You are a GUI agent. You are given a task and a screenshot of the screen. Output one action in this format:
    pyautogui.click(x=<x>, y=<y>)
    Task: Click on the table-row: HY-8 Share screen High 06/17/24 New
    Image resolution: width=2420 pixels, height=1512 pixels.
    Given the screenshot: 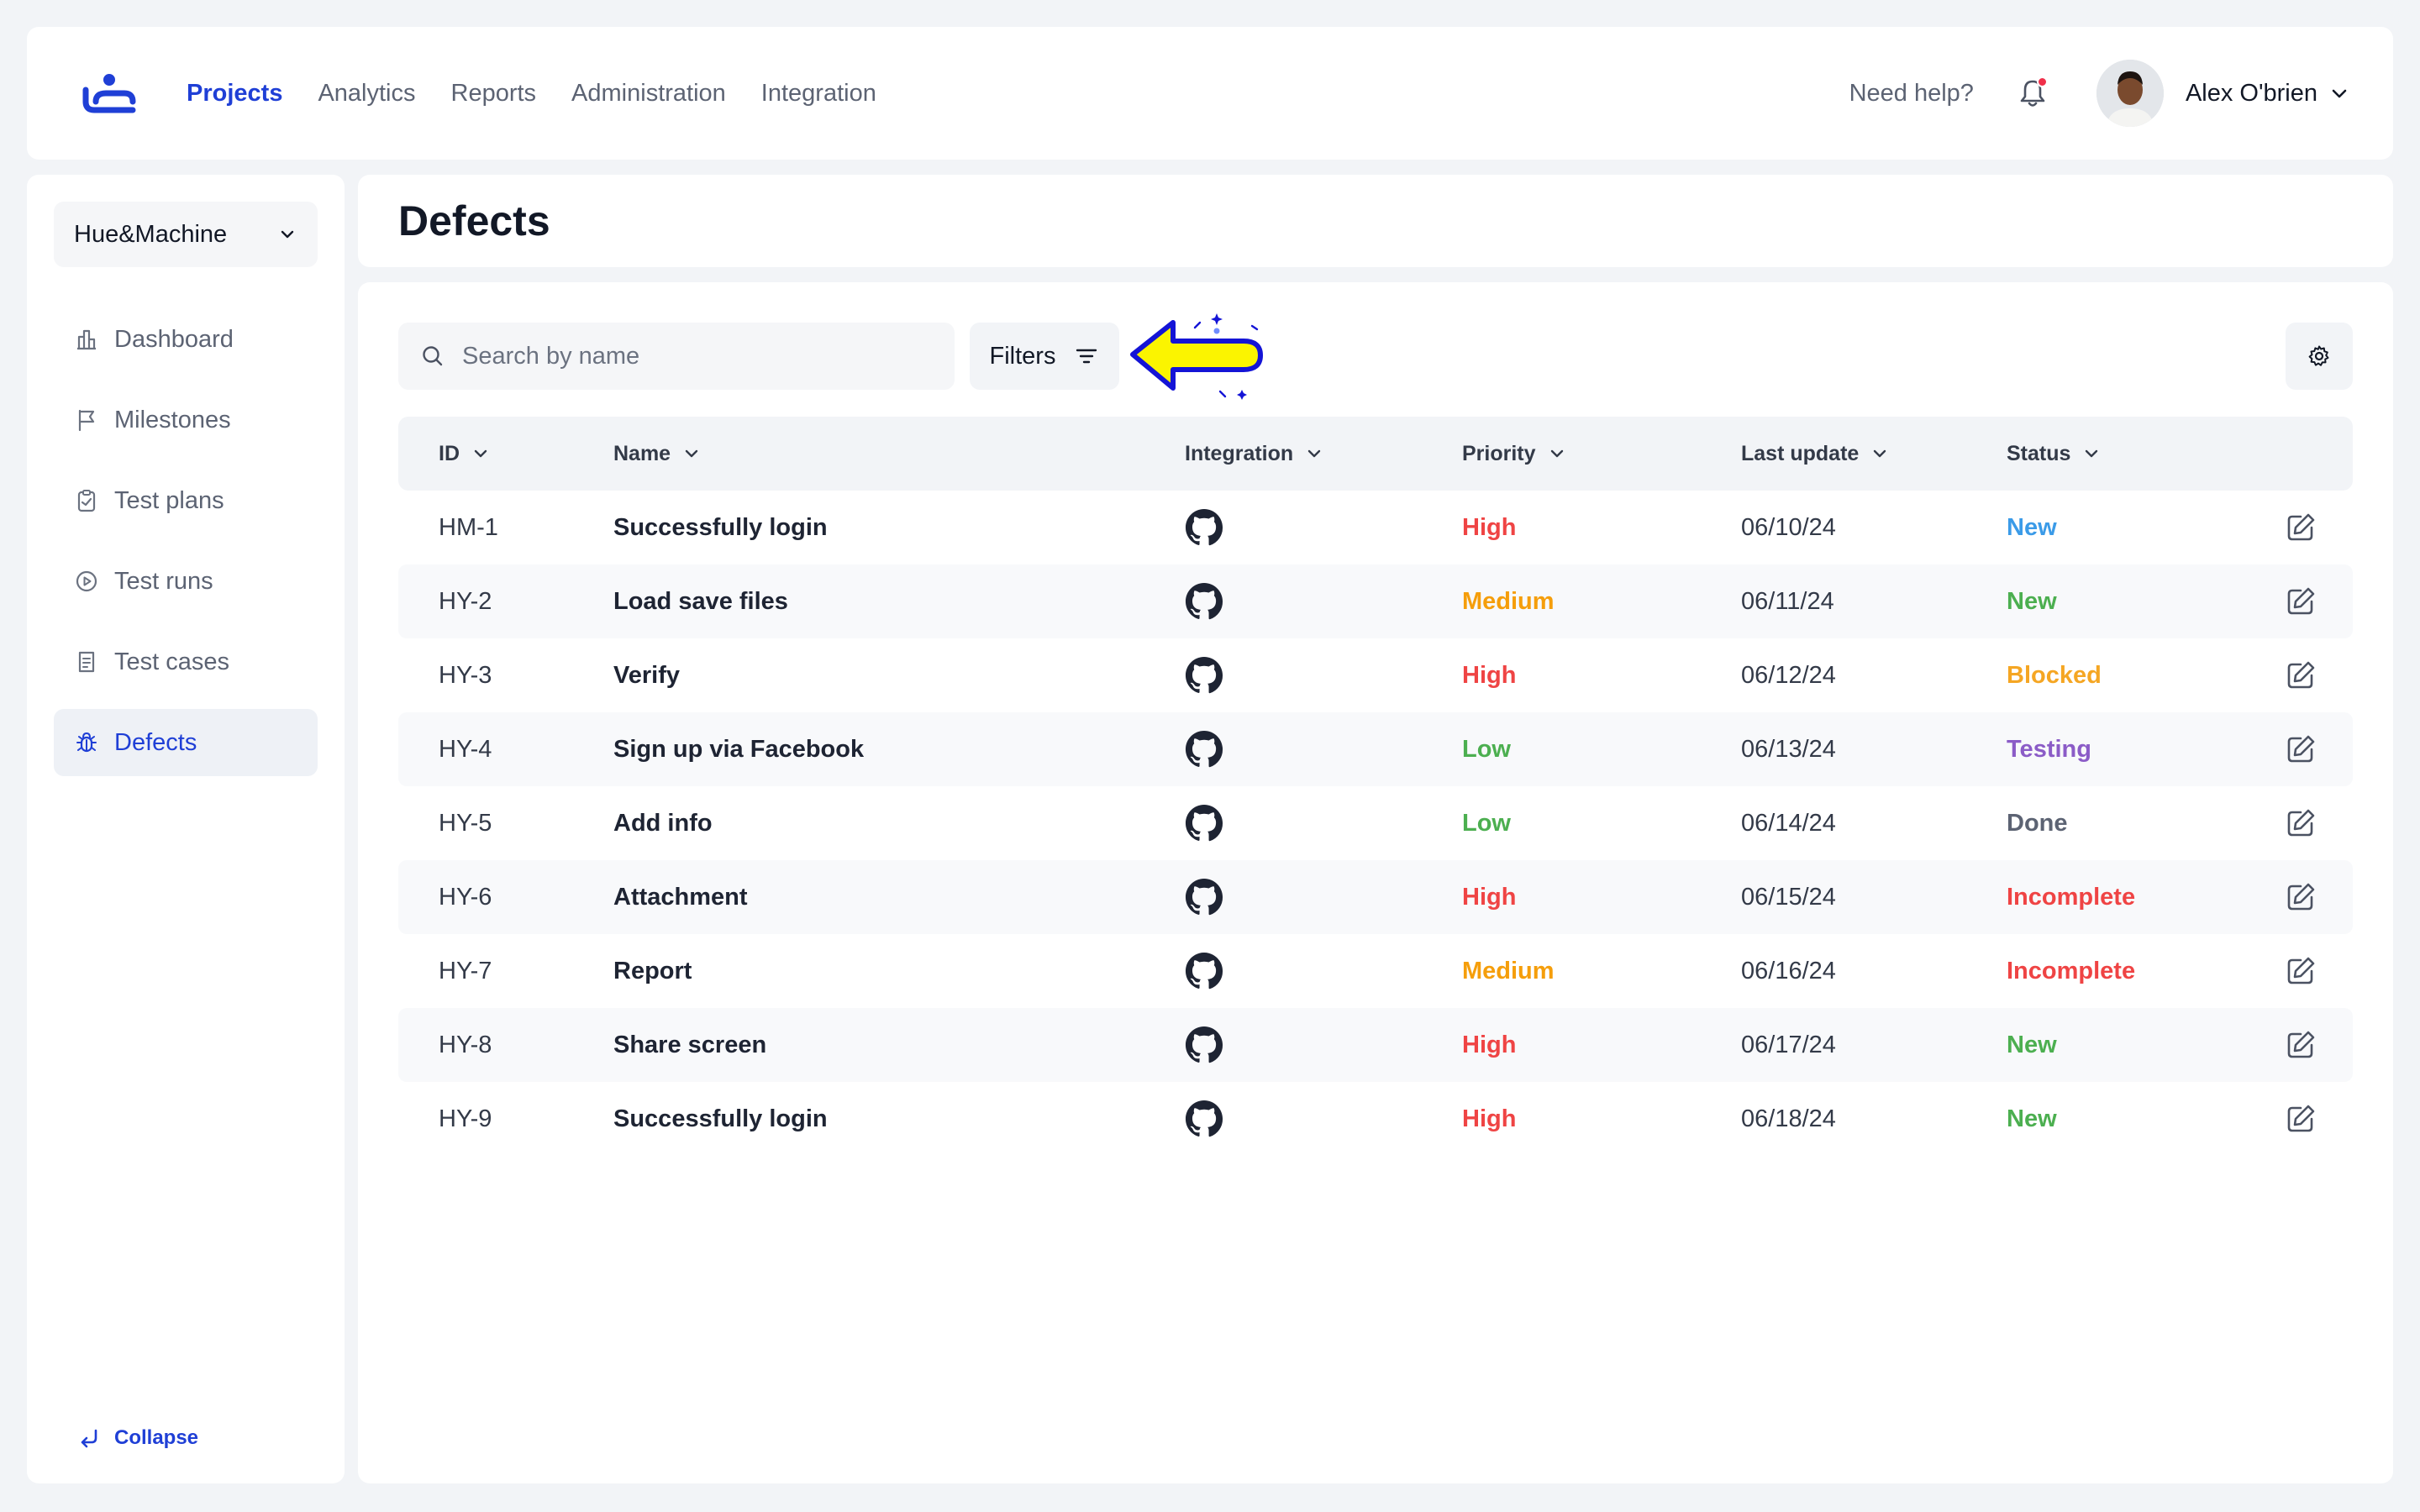 What is the action you would take?
    pyautogui.click(x=1376, y=1045)
    